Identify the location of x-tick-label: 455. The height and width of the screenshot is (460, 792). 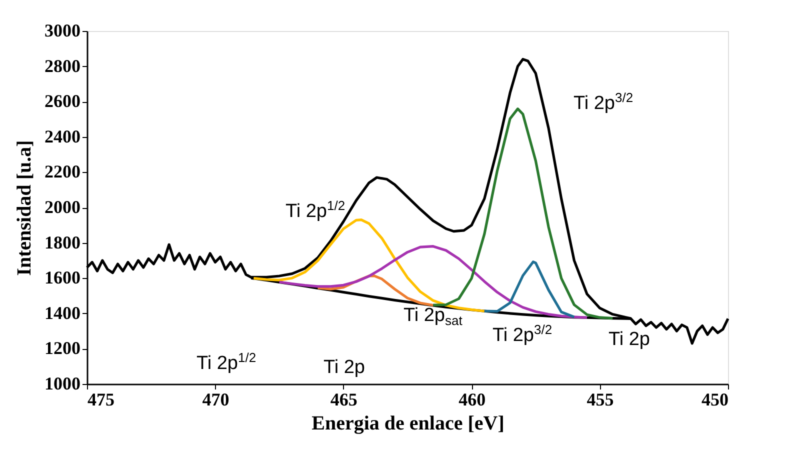
(600, 400).